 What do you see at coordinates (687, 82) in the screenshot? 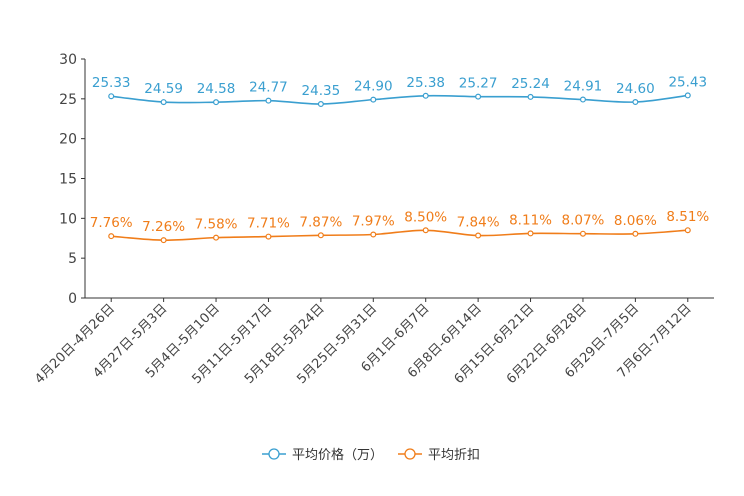
I see `data-label: 25.43` at bounding box center [687, 82].